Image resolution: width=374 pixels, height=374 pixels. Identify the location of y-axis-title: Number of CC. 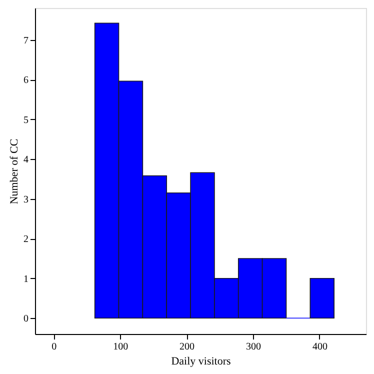
(14, 171).